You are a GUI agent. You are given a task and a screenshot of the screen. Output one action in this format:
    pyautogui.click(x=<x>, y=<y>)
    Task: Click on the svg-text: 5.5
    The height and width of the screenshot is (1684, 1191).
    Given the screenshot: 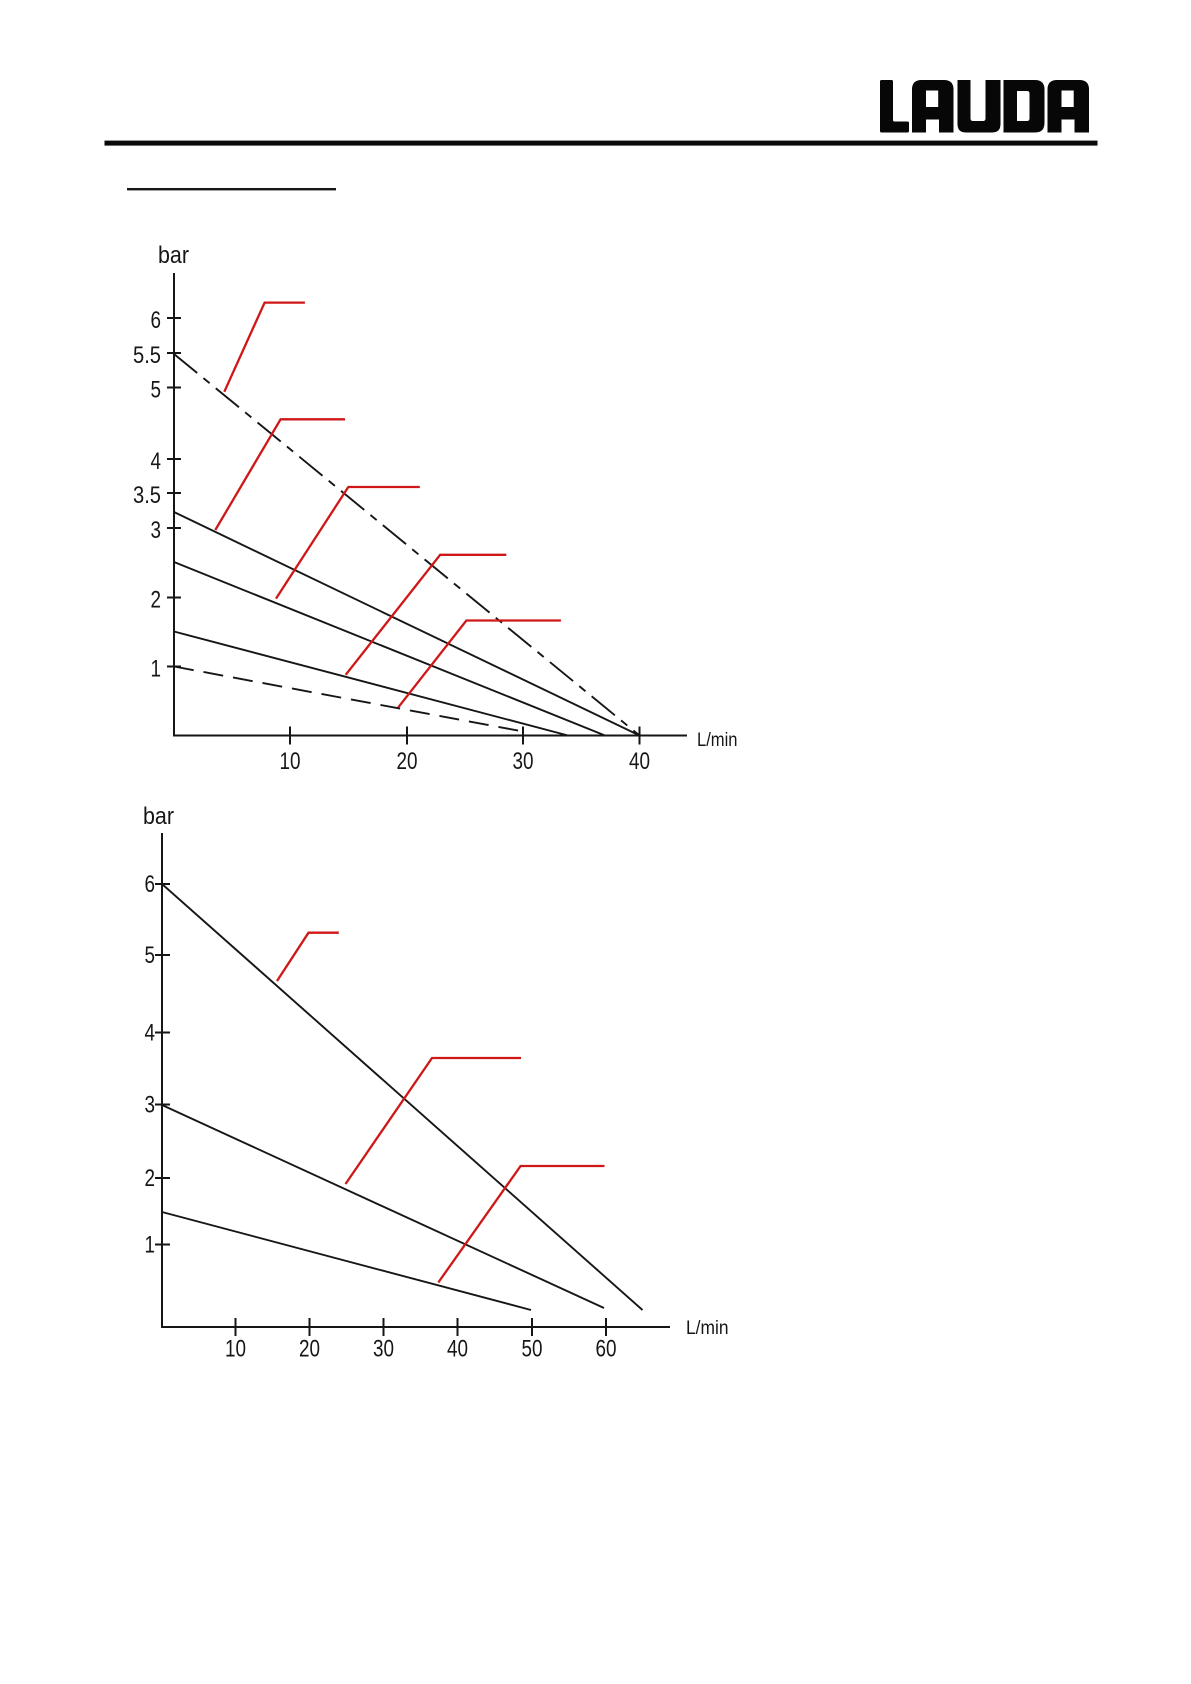 What is the action you would take?
    pyautogui.click(x=147, y=355)
    